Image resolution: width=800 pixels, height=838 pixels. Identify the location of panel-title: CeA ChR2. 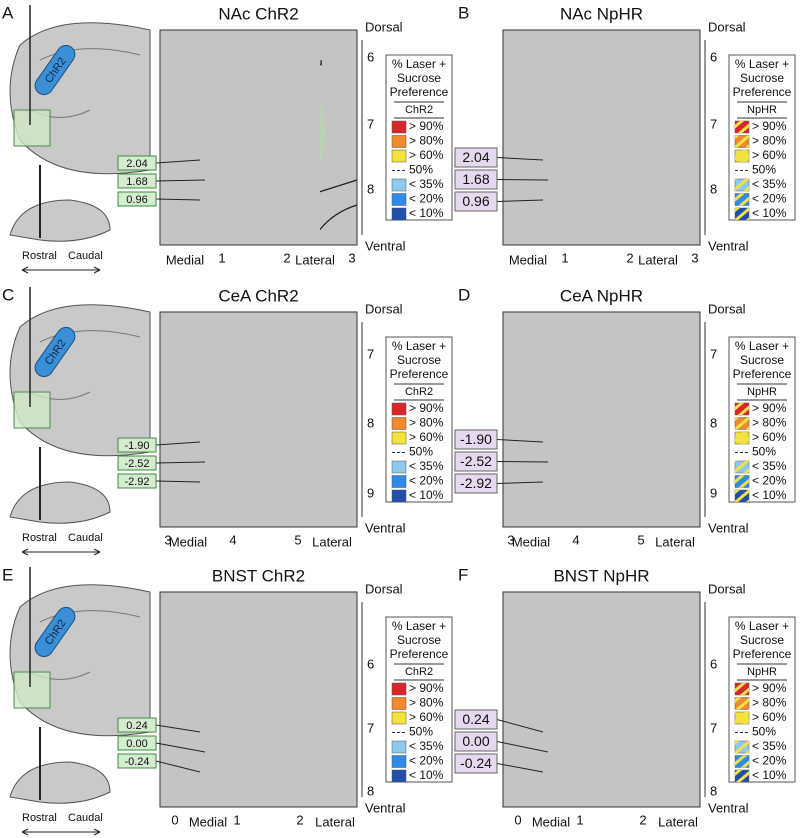
(258, 295).